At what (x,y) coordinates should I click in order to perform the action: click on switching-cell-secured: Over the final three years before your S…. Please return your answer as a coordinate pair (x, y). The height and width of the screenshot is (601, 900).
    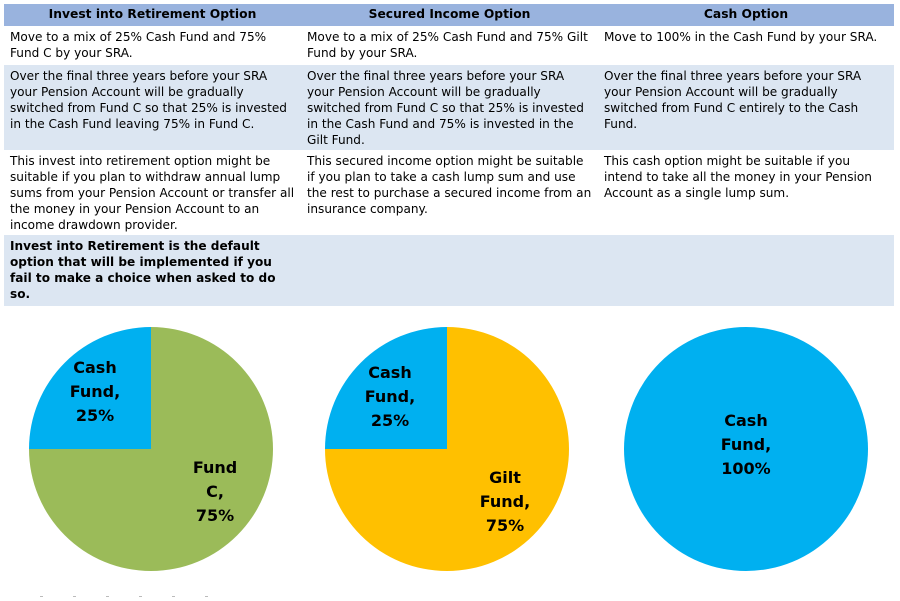
    Looking at the image, I should click on (449, 107).